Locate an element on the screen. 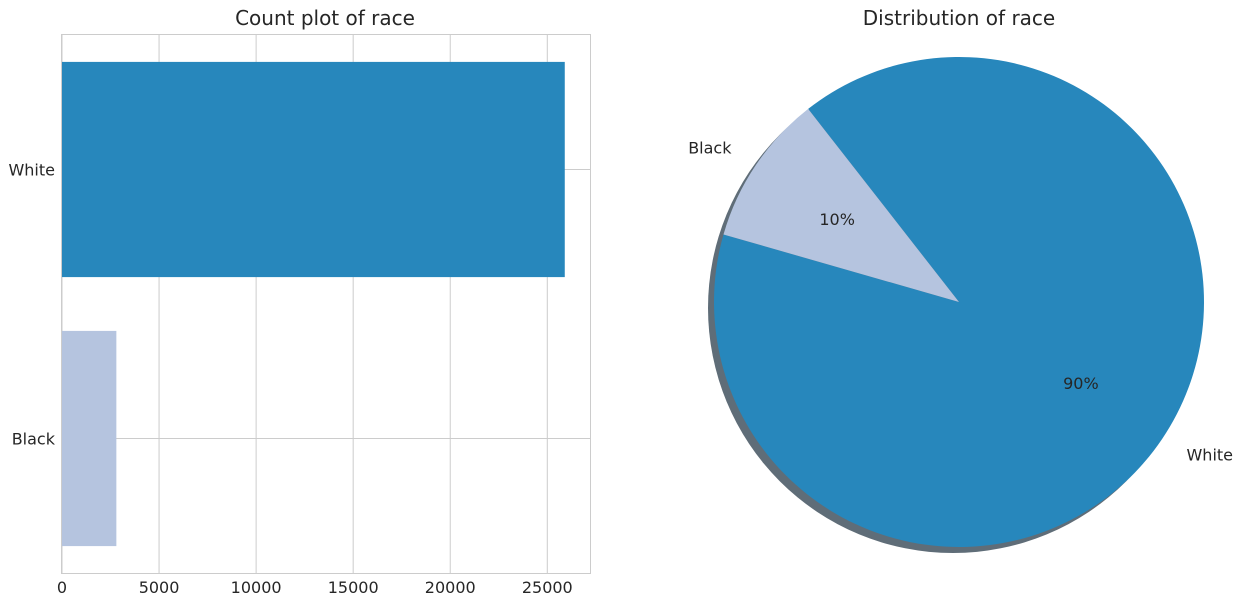 Image resolution: width=1242 pixels, height=606 pixels. pie-label-white: White is located at coordinates (1209, 454).